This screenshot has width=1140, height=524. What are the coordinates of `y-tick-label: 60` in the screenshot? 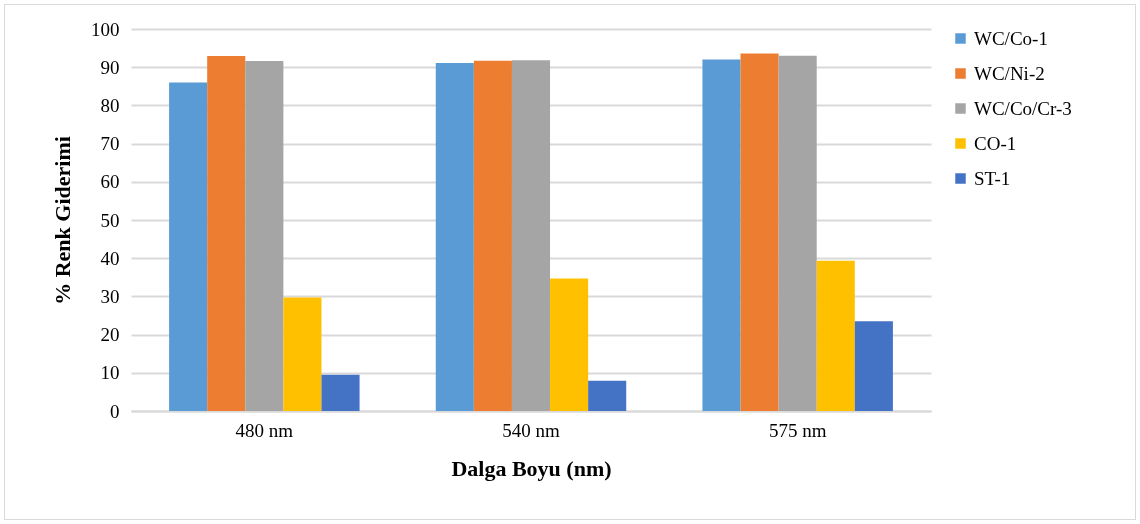 It's located at (110, 182).